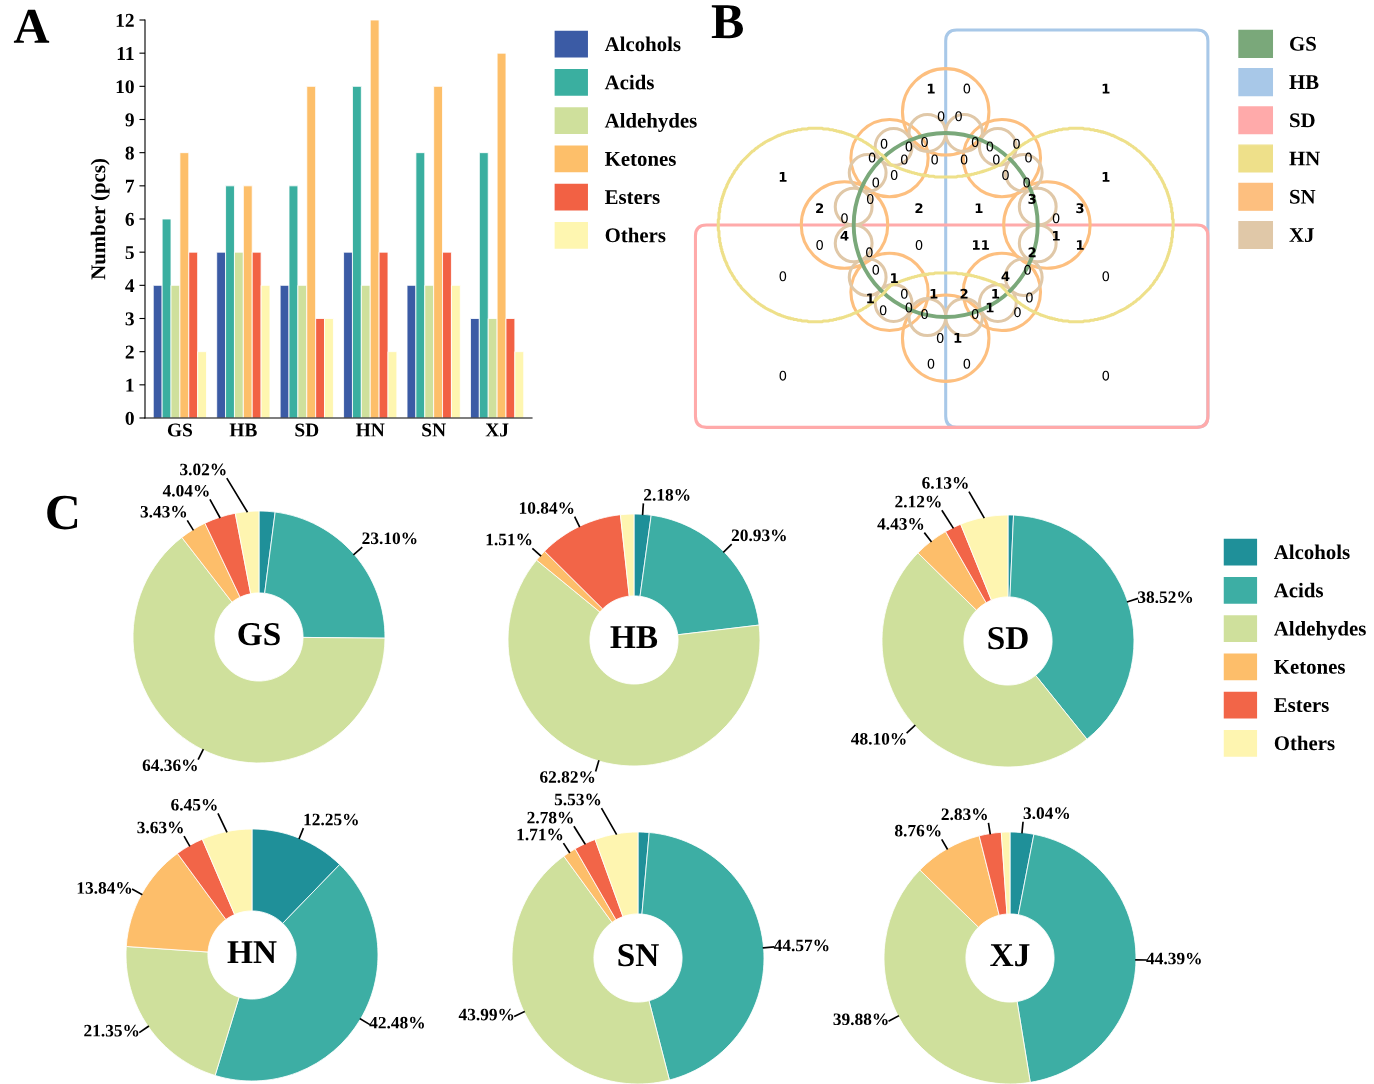  What do you see at coordinates (567, 777) in the screenshot?
I see `data-label: 62.82%` at bounding box center [567, 777].